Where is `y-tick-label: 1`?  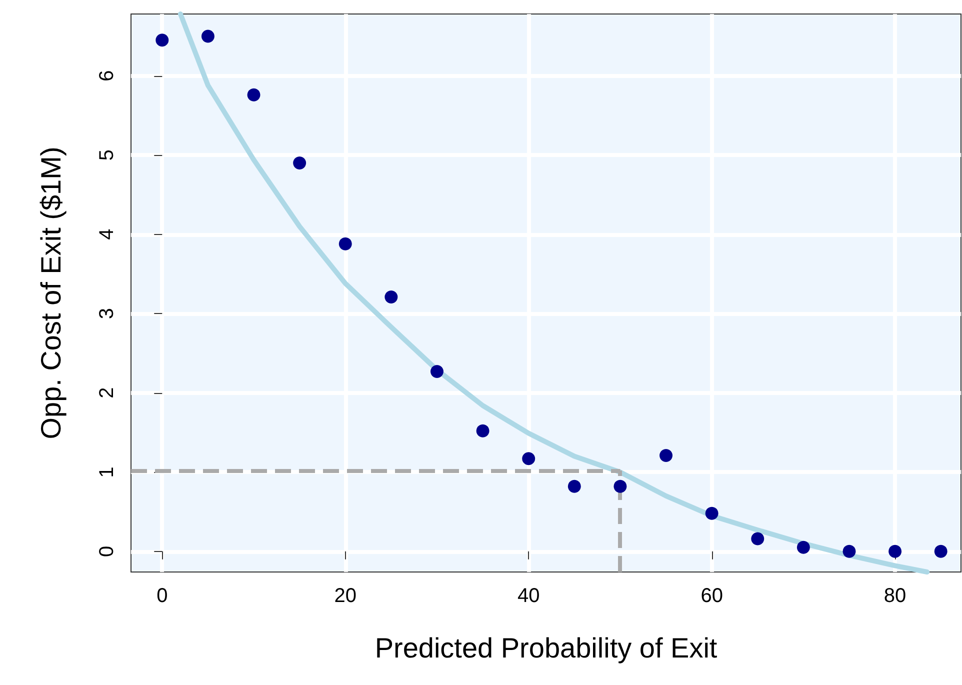 y-tick-label: 1 is located at coordinates (107, 472).